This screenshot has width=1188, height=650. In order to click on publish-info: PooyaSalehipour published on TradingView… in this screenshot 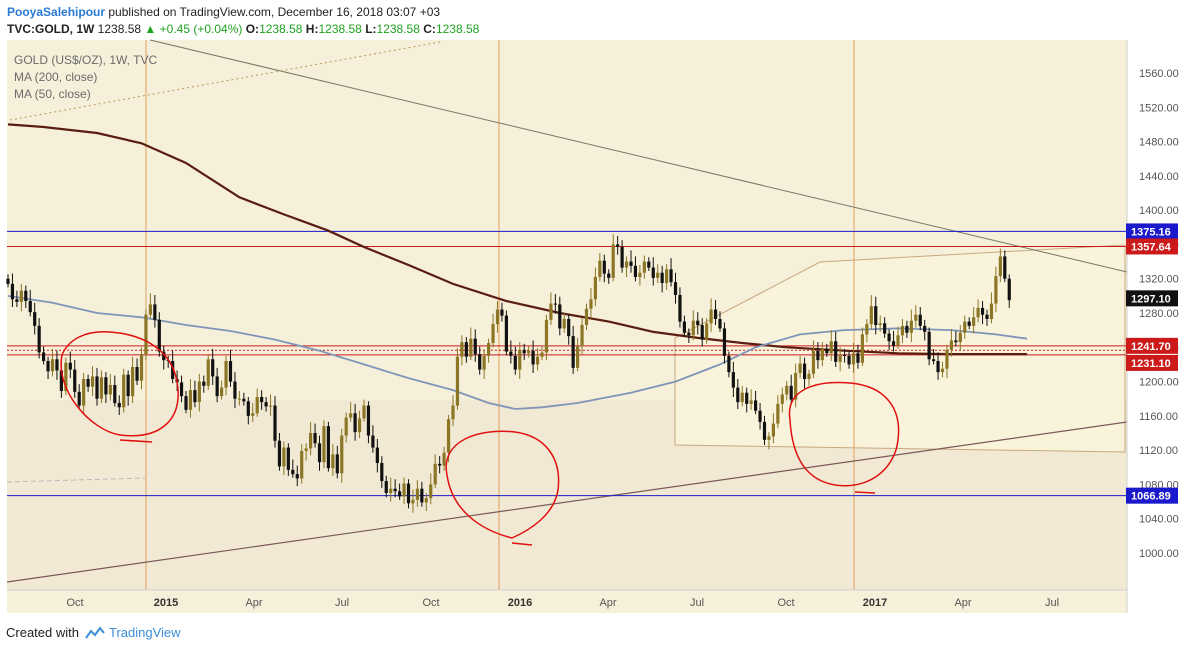, I will do `click(223, 12)`.